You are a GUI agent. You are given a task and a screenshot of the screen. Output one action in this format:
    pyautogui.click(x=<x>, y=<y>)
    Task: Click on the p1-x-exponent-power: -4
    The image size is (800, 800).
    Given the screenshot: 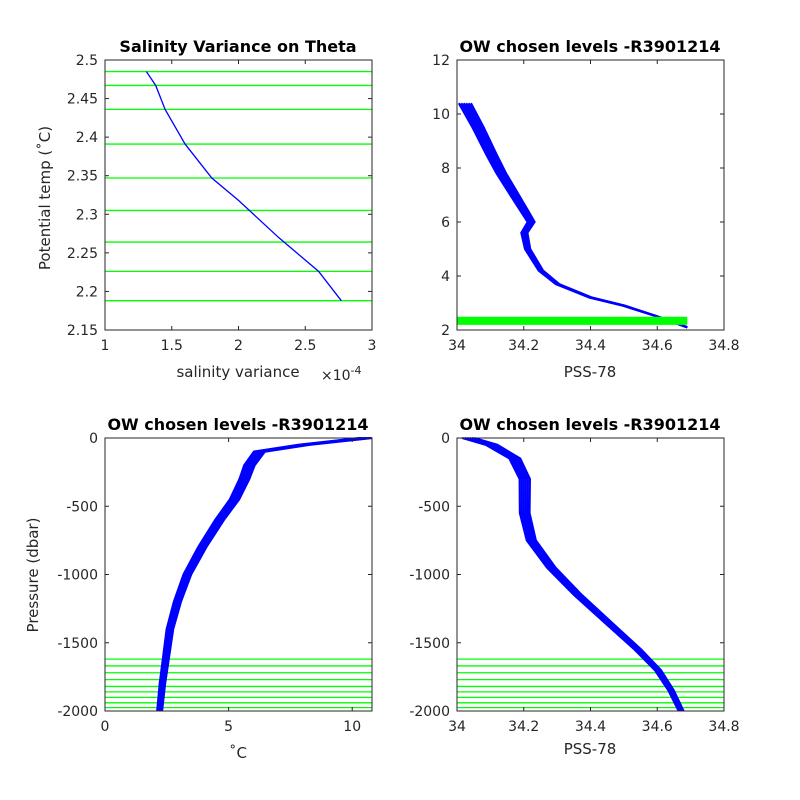 What is the action you would take?
    pyautogui.click(x=356, y=370)
    